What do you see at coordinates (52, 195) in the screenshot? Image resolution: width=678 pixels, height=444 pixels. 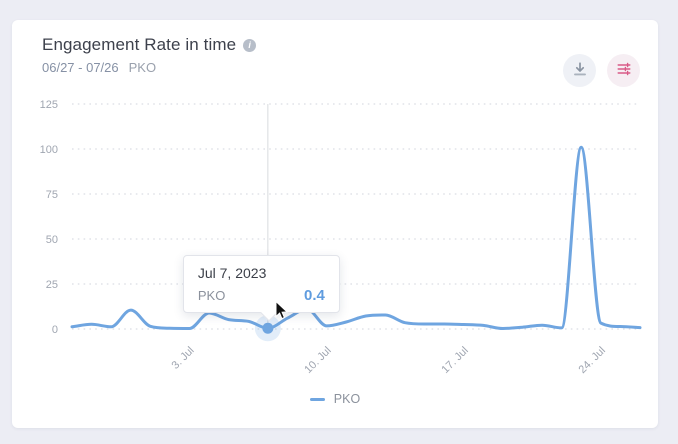 I see `y-axis-tick-label: 75` at bounding box center [52, 195].